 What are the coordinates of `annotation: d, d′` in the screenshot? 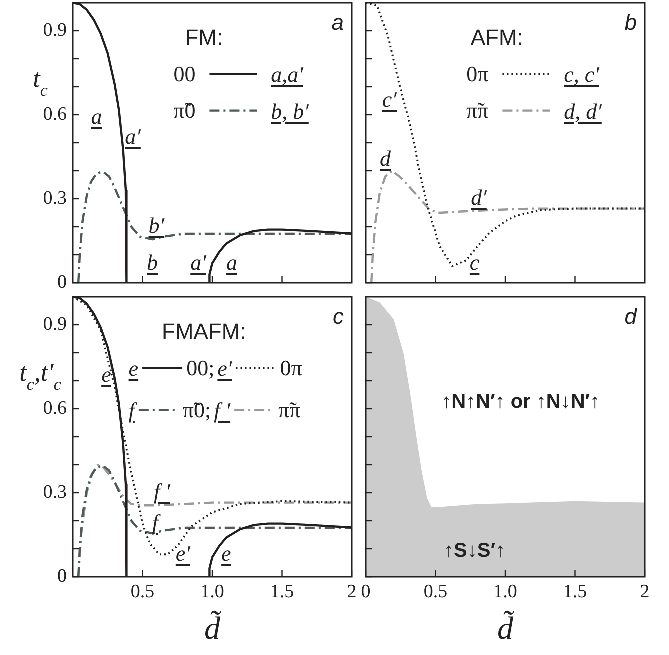 It's located at (583, 111).